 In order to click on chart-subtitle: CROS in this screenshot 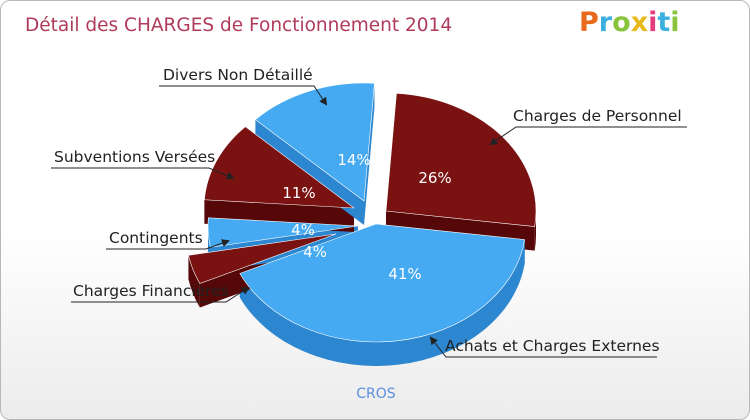, I will do `click(376, 394)`.